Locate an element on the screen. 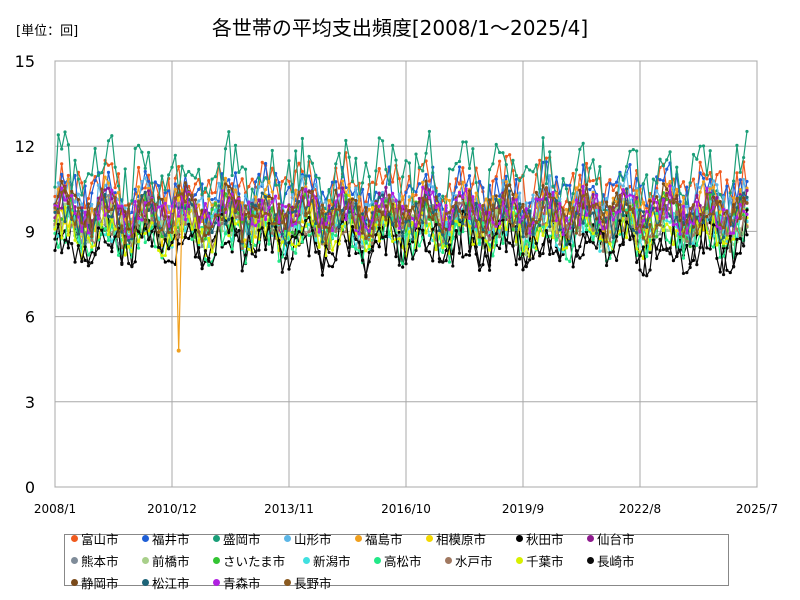  legend-label: 山形市 is located at coordinates (313, 539).